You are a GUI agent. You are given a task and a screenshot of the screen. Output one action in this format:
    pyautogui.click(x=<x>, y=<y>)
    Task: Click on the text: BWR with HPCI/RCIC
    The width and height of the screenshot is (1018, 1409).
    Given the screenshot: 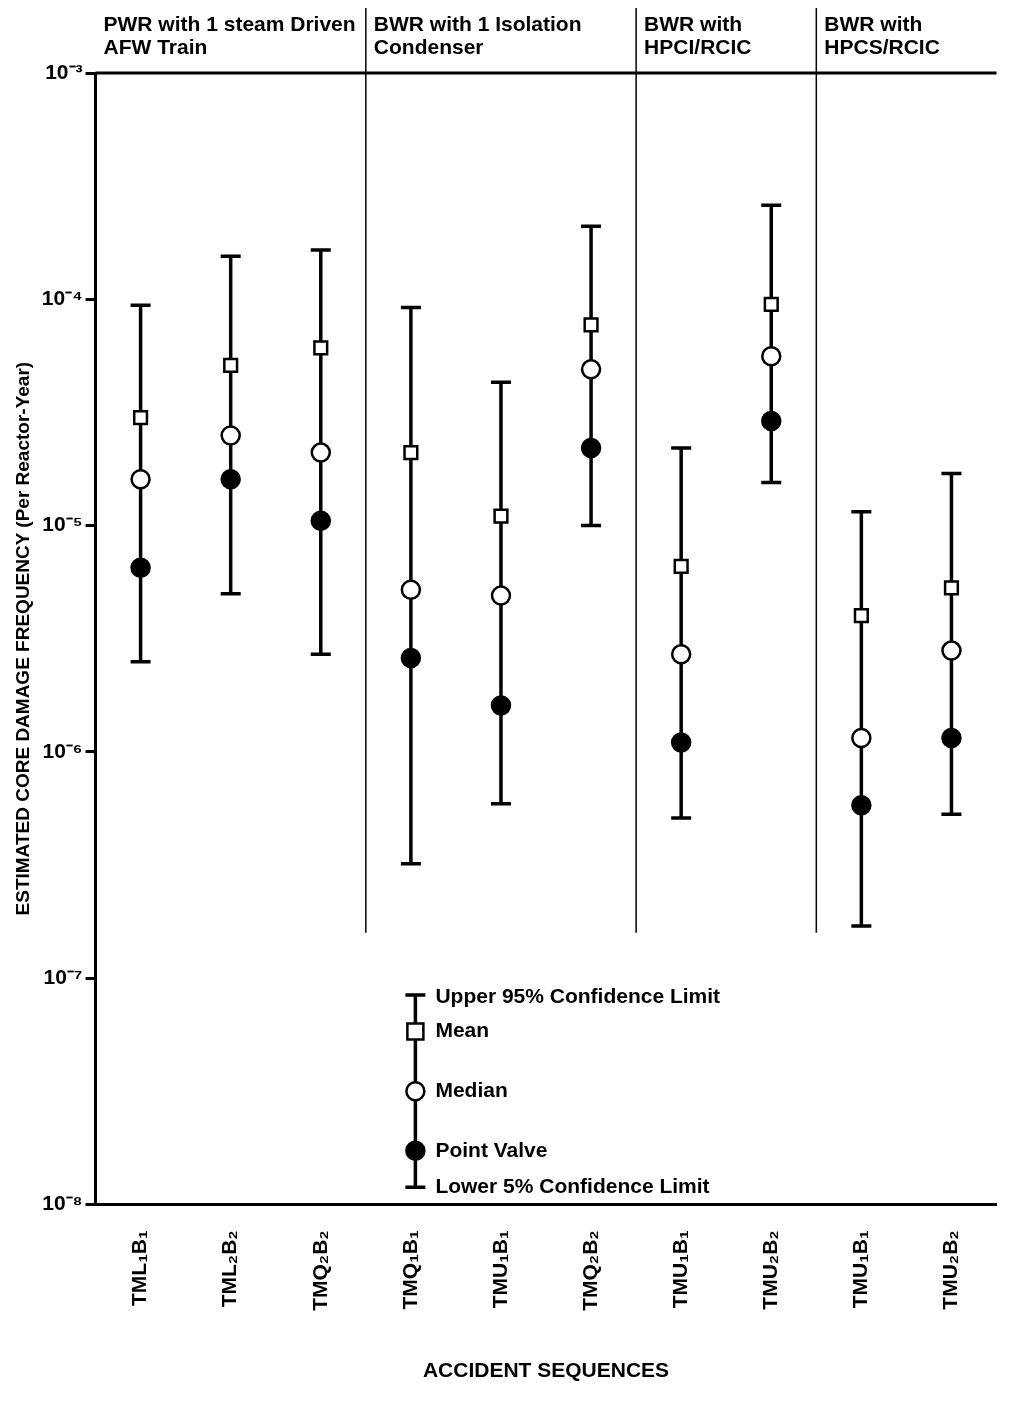 What is the action you would take?
    pyautogui.click(x=698, y=35)
    